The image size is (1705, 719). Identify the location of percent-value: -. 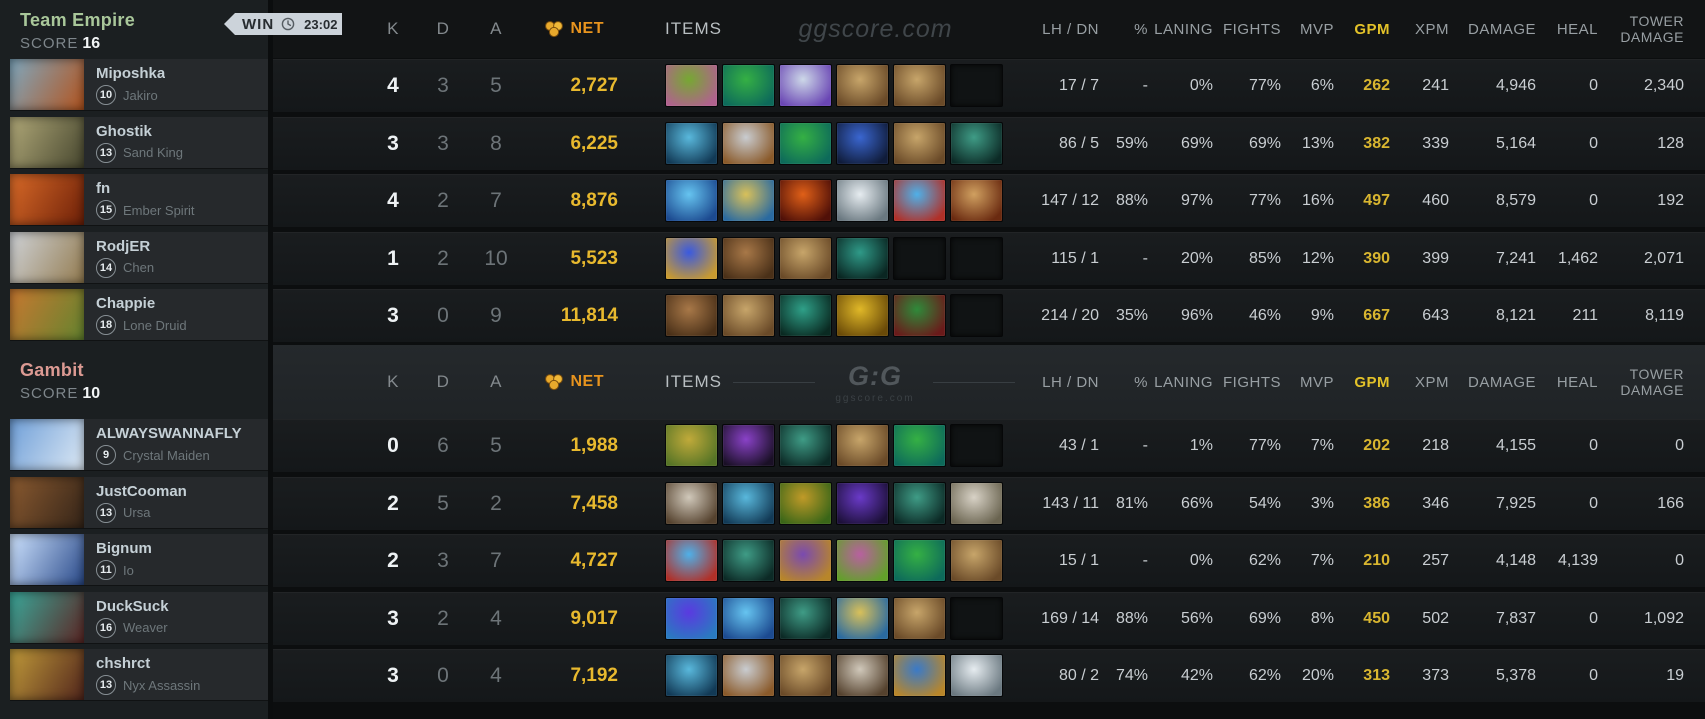
(1145, 445).